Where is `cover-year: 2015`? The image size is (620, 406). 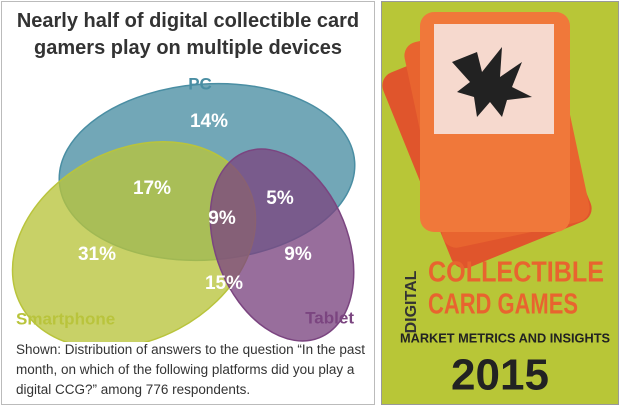
cover-year: 2015 is located at coordinates (500, 375).